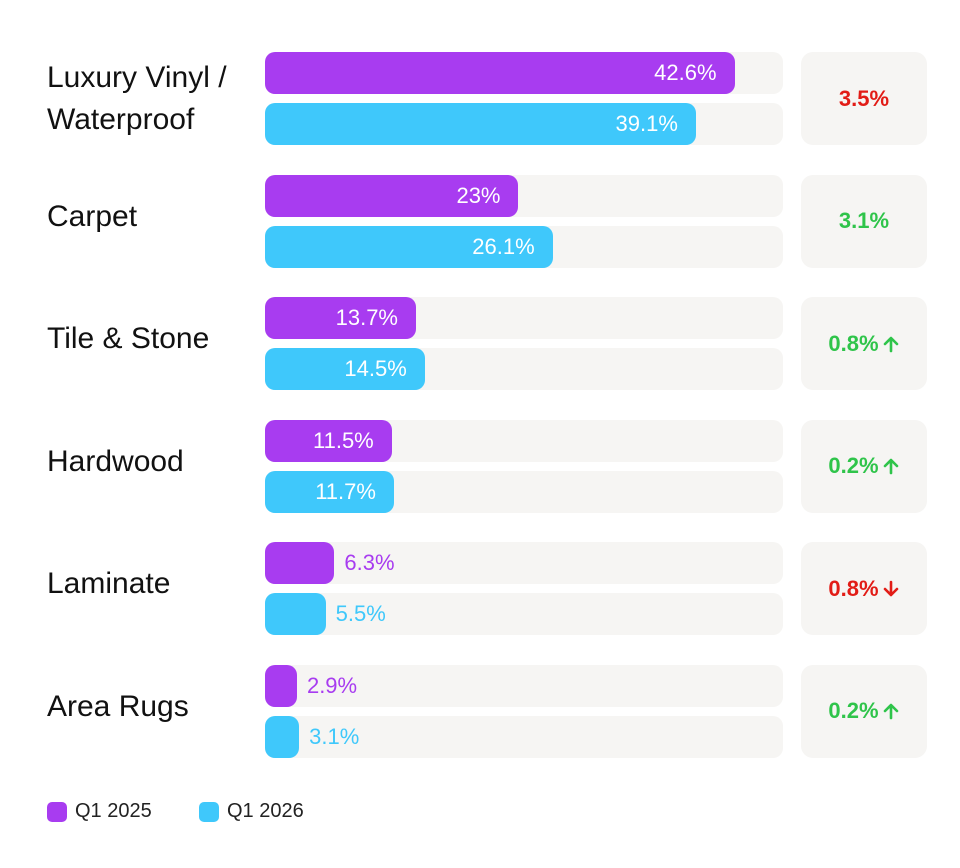 The height and width of the screenshot is (868, 960). What do you see at coordinates (524, 614) in the screenshot?
I see `bar-track: 5.5%` at bounding box center [524, 614].